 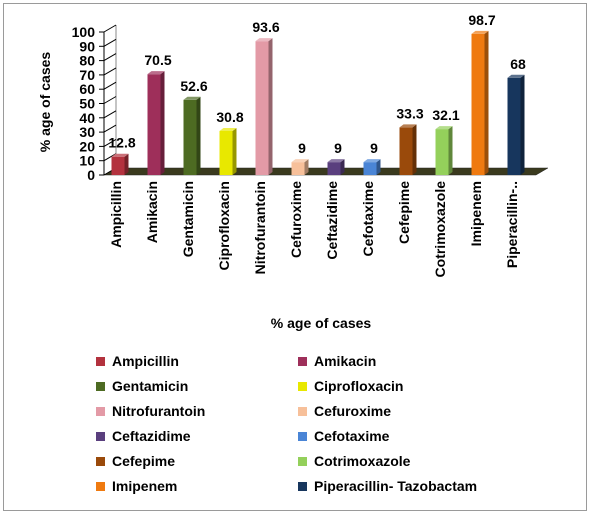 I want to click on legend-item: Amikacin, so click(x=337, y=361).